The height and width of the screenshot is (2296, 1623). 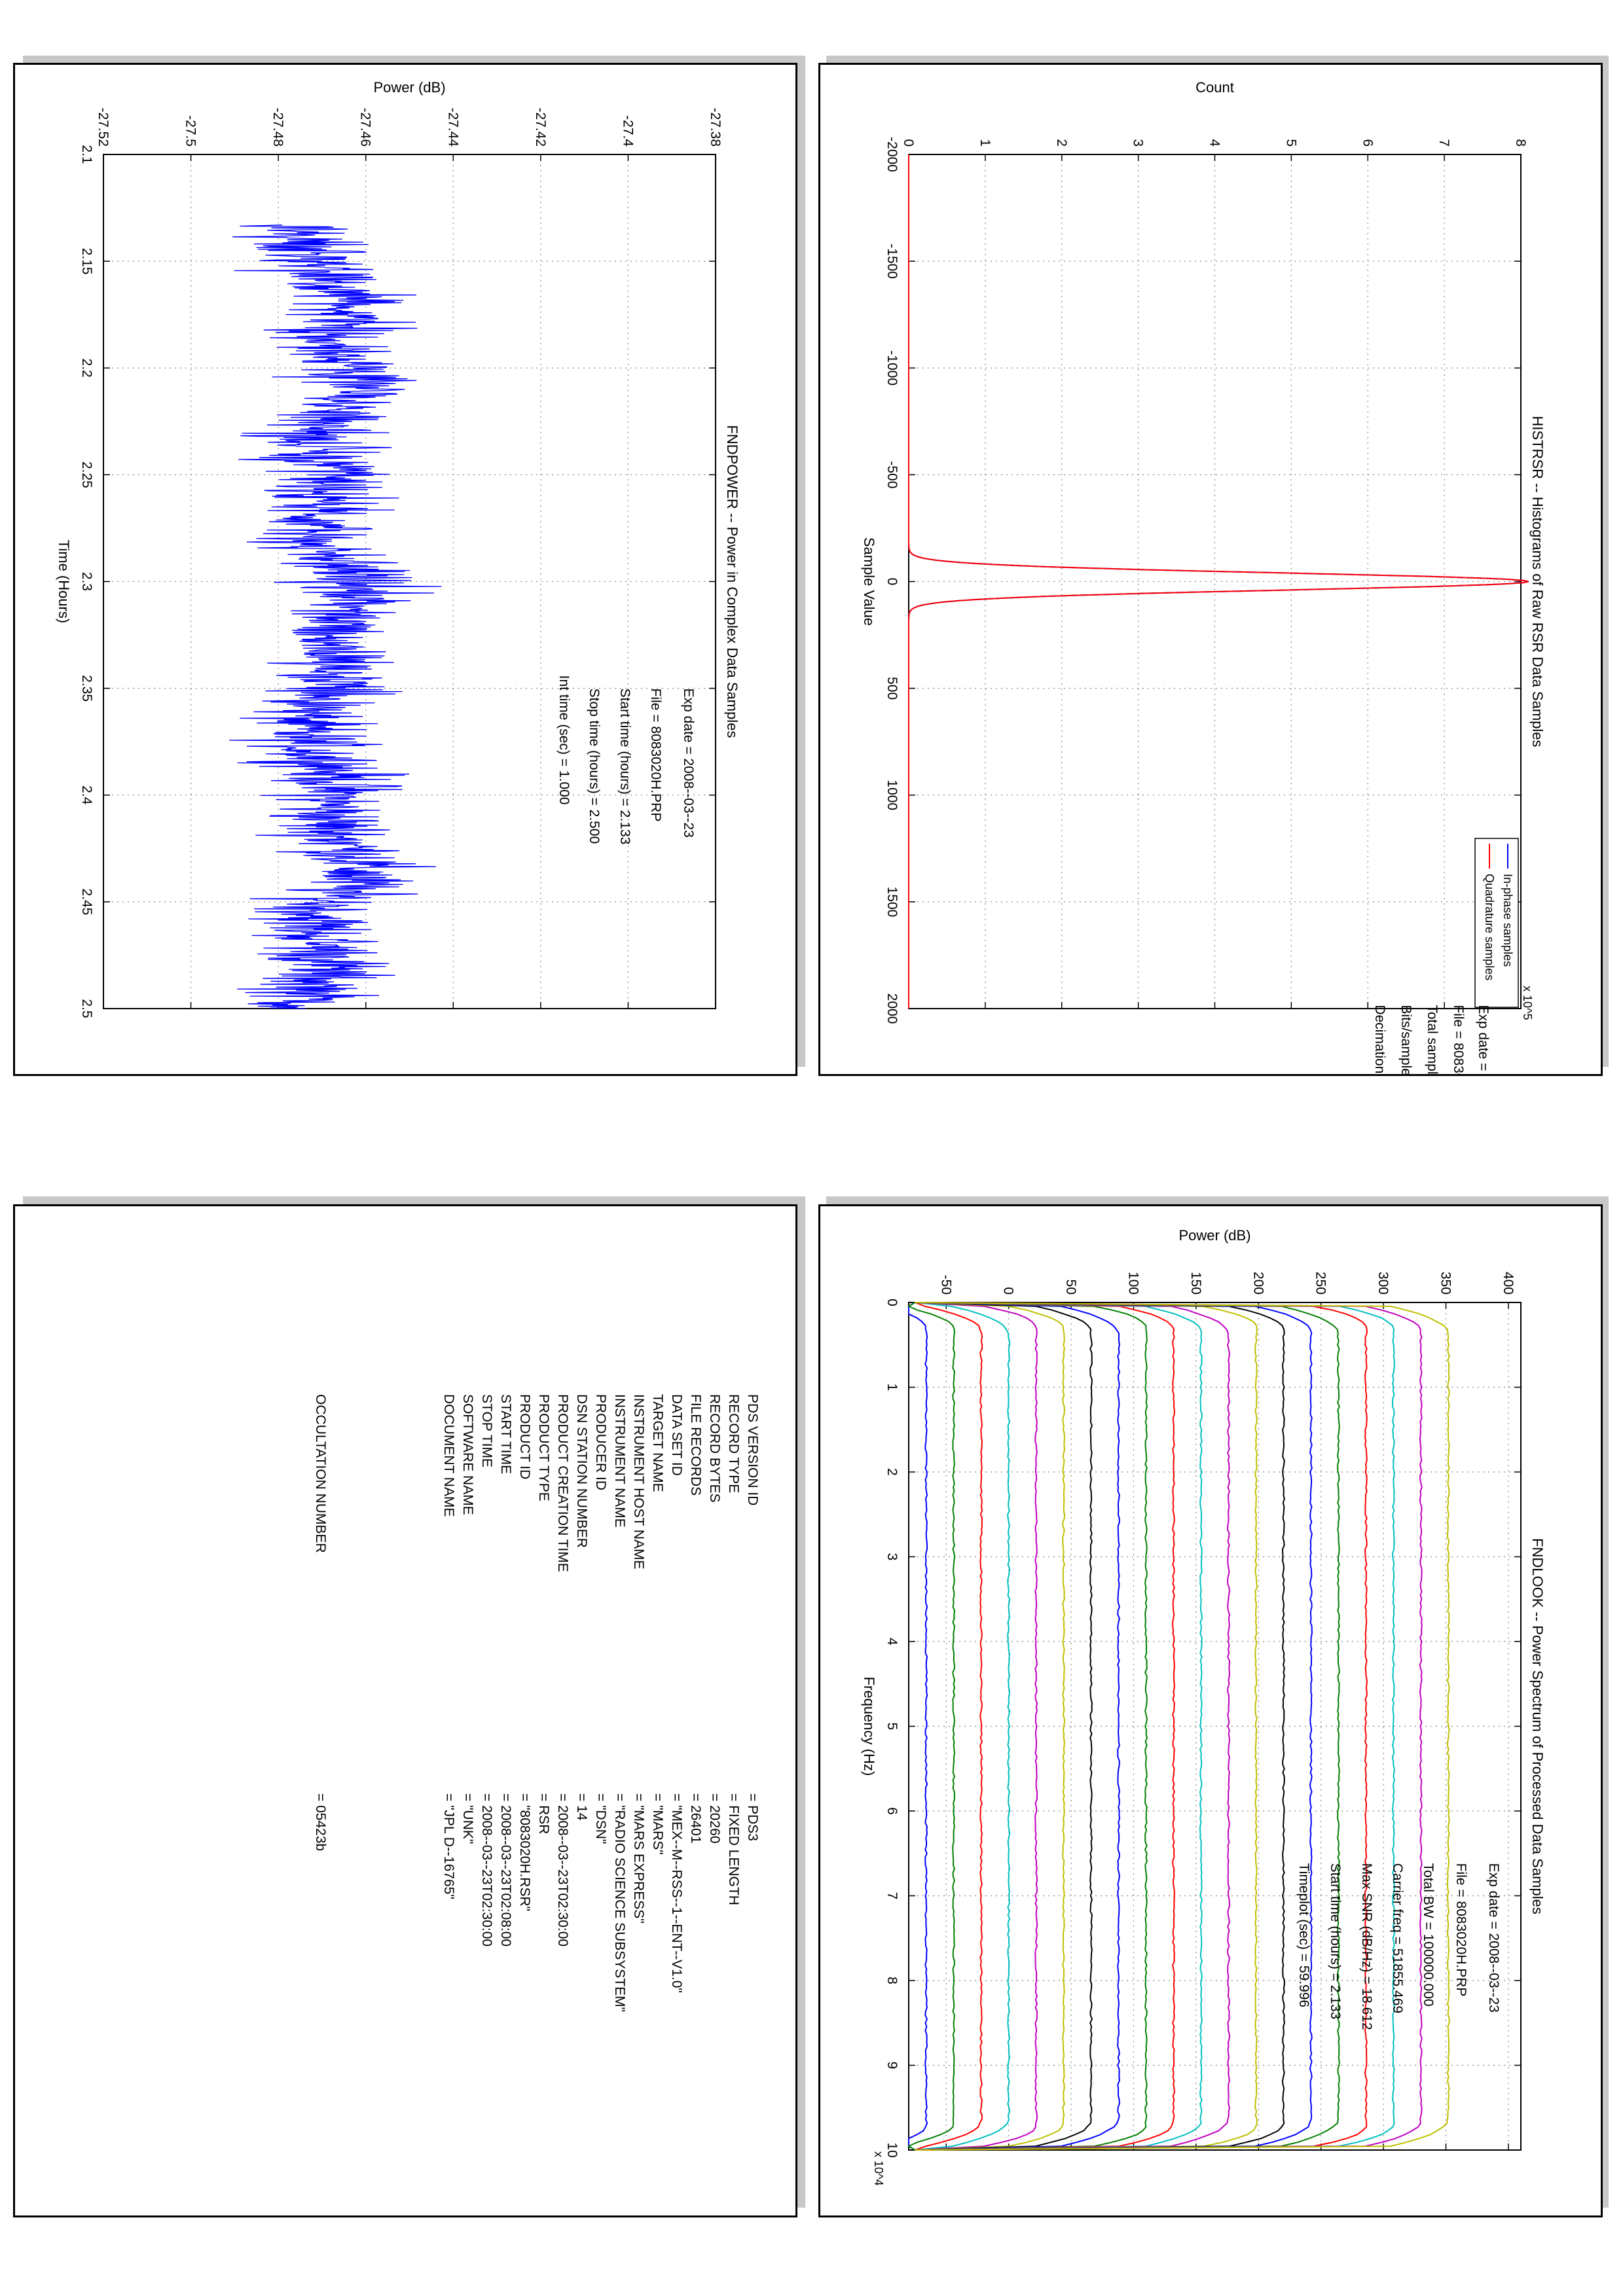 I want to click on label-key: INSTRUMENT HOST NAME, so click(x=638, y=1482).